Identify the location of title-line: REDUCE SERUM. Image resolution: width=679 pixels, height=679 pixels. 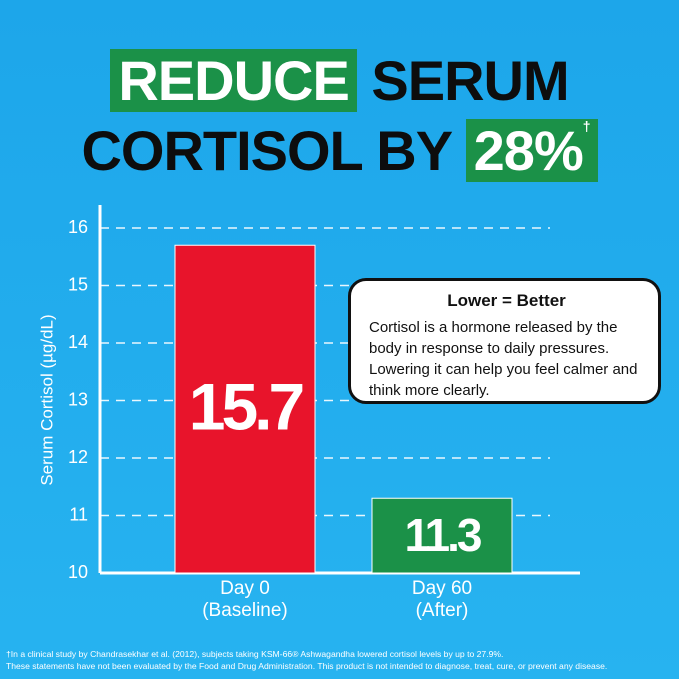
(339, 80).